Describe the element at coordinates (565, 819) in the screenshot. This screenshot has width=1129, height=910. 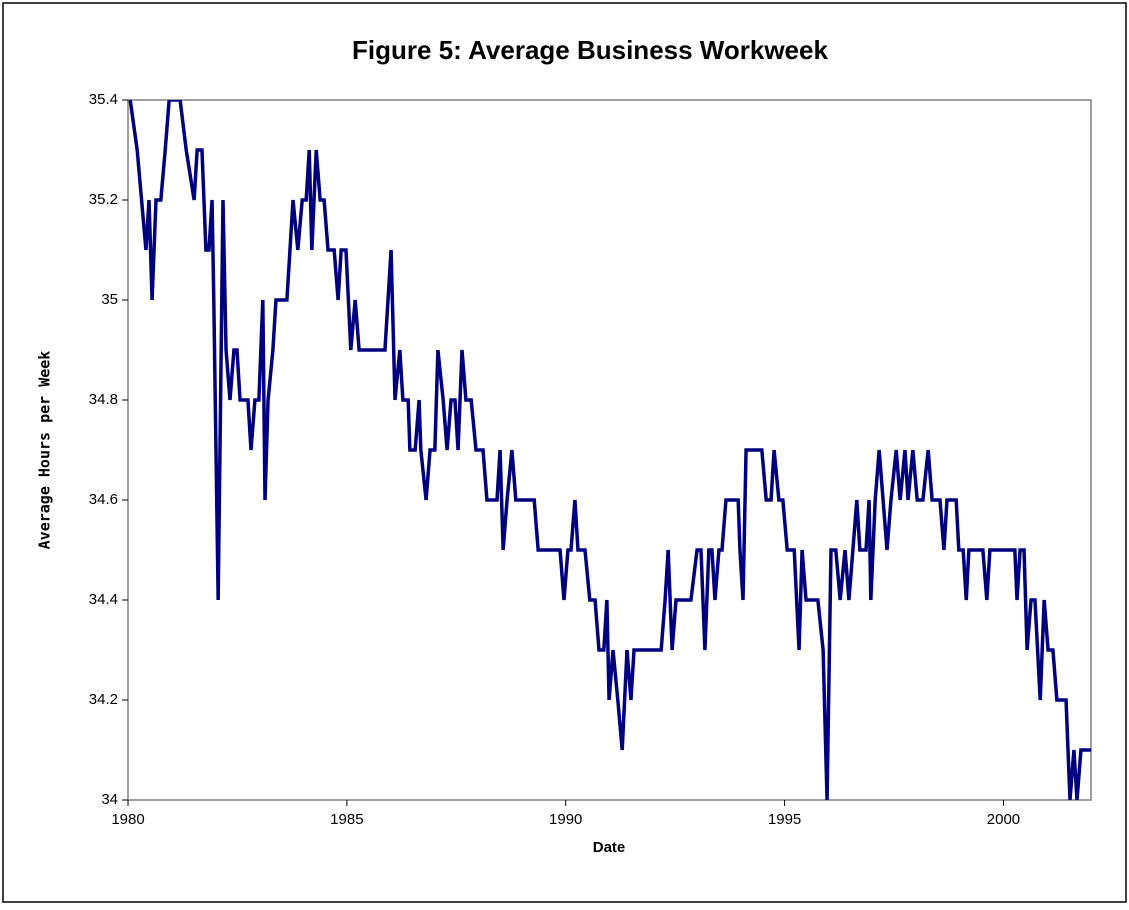
I see `x-tick-label: 1990` at that location.